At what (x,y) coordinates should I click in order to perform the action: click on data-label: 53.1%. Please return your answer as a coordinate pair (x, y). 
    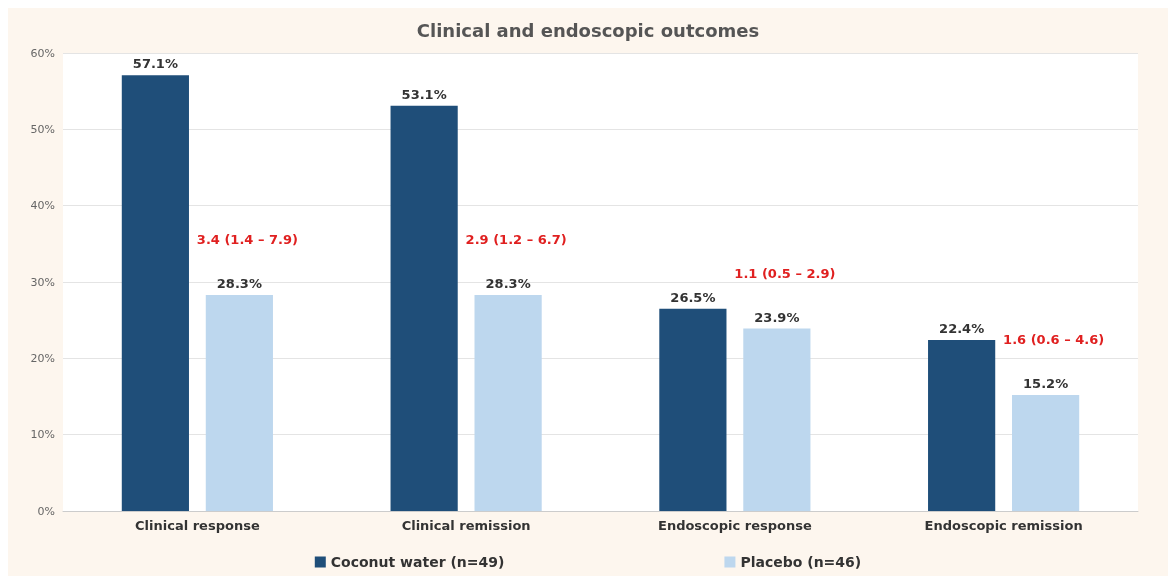
    Looking at the image, I should click on (424, 94).